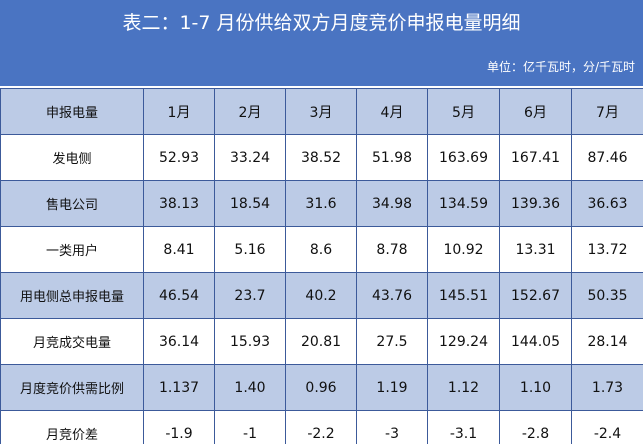 The width and height of the screenshot is (643, 444). I want to click on table-cell: 15.93, so click(250, 341).